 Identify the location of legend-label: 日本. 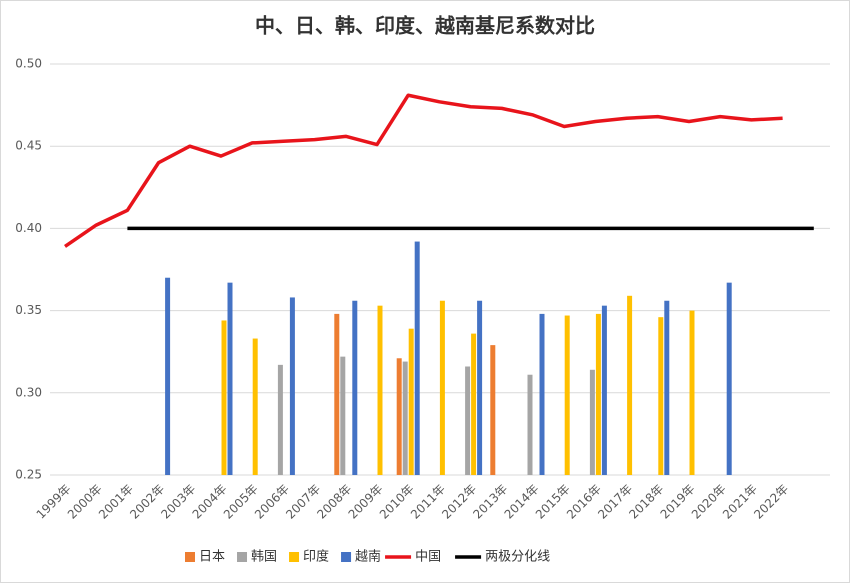
(212, 557).